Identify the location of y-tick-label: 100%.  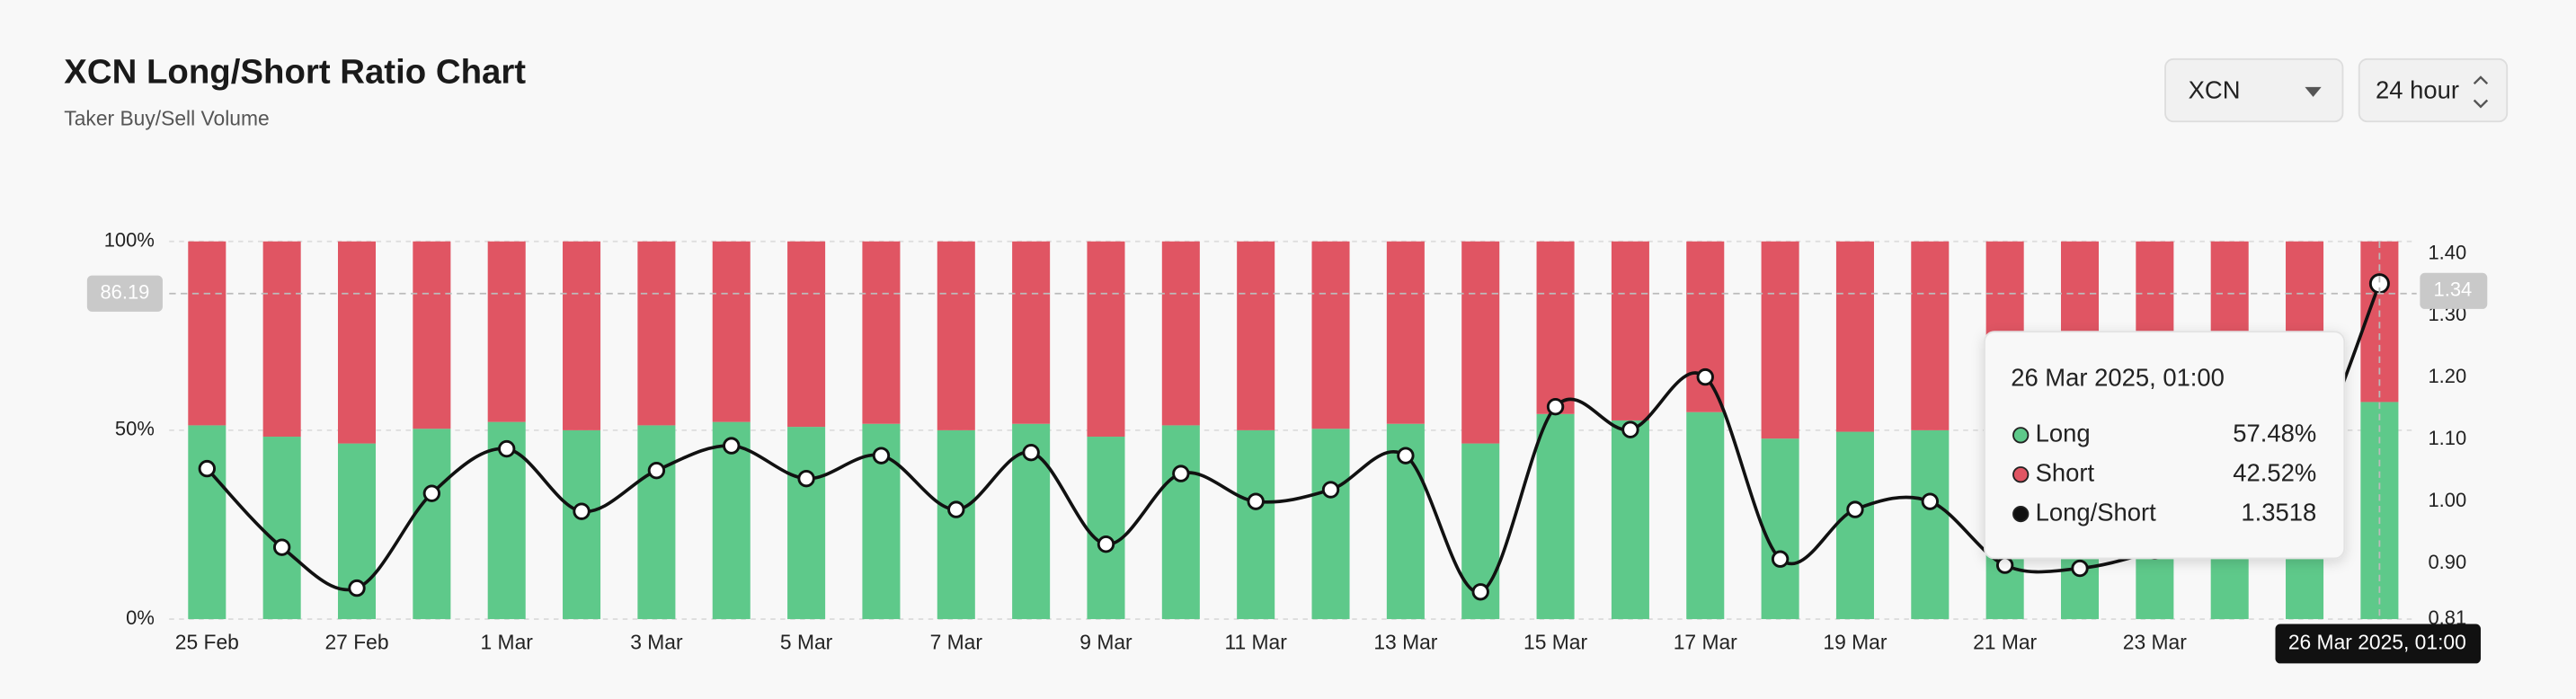
(129, 239).